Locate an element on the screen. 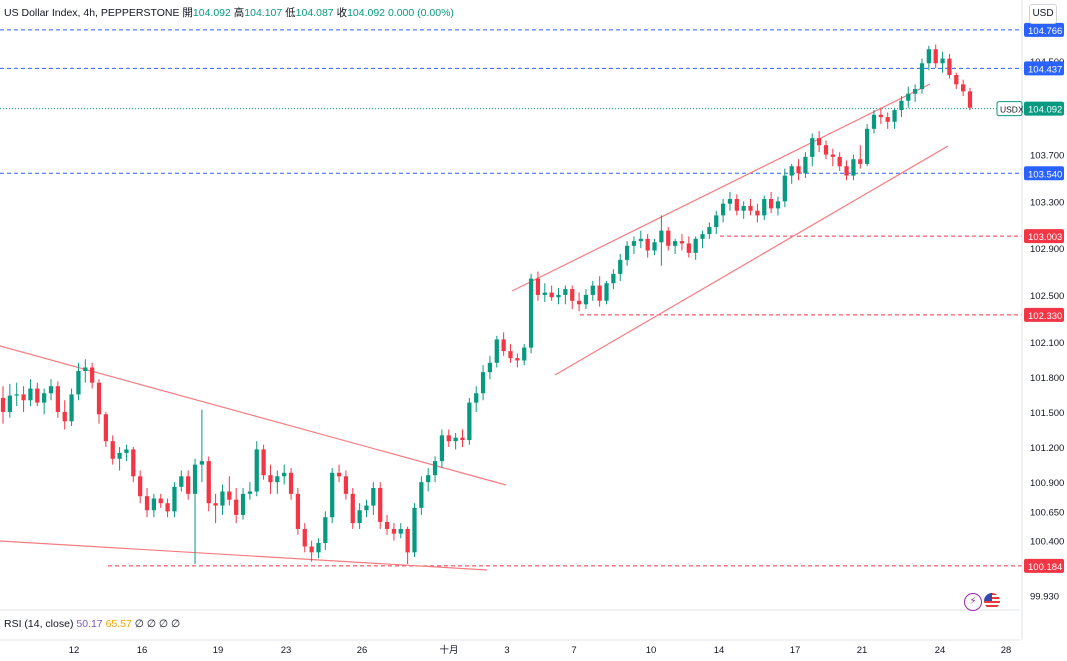 The image size is (1067, 661). price-level-label: 104.437 is located at coordinates (1045, 69).